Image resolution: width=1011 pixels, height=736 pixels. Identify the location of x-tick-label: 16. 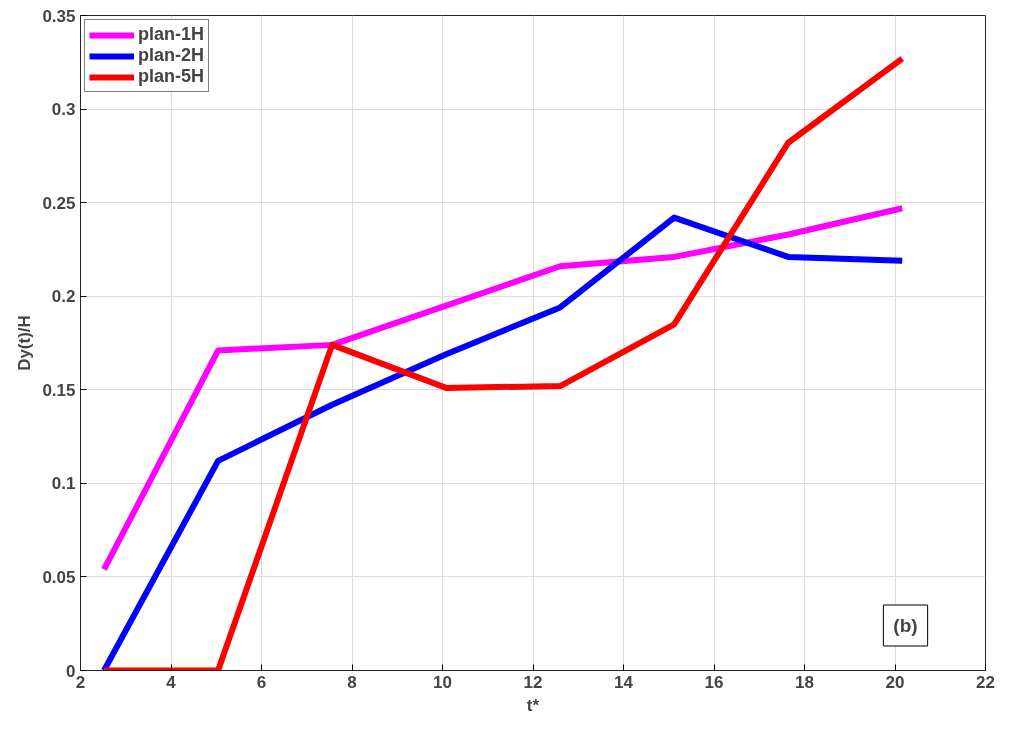
(714, 682).